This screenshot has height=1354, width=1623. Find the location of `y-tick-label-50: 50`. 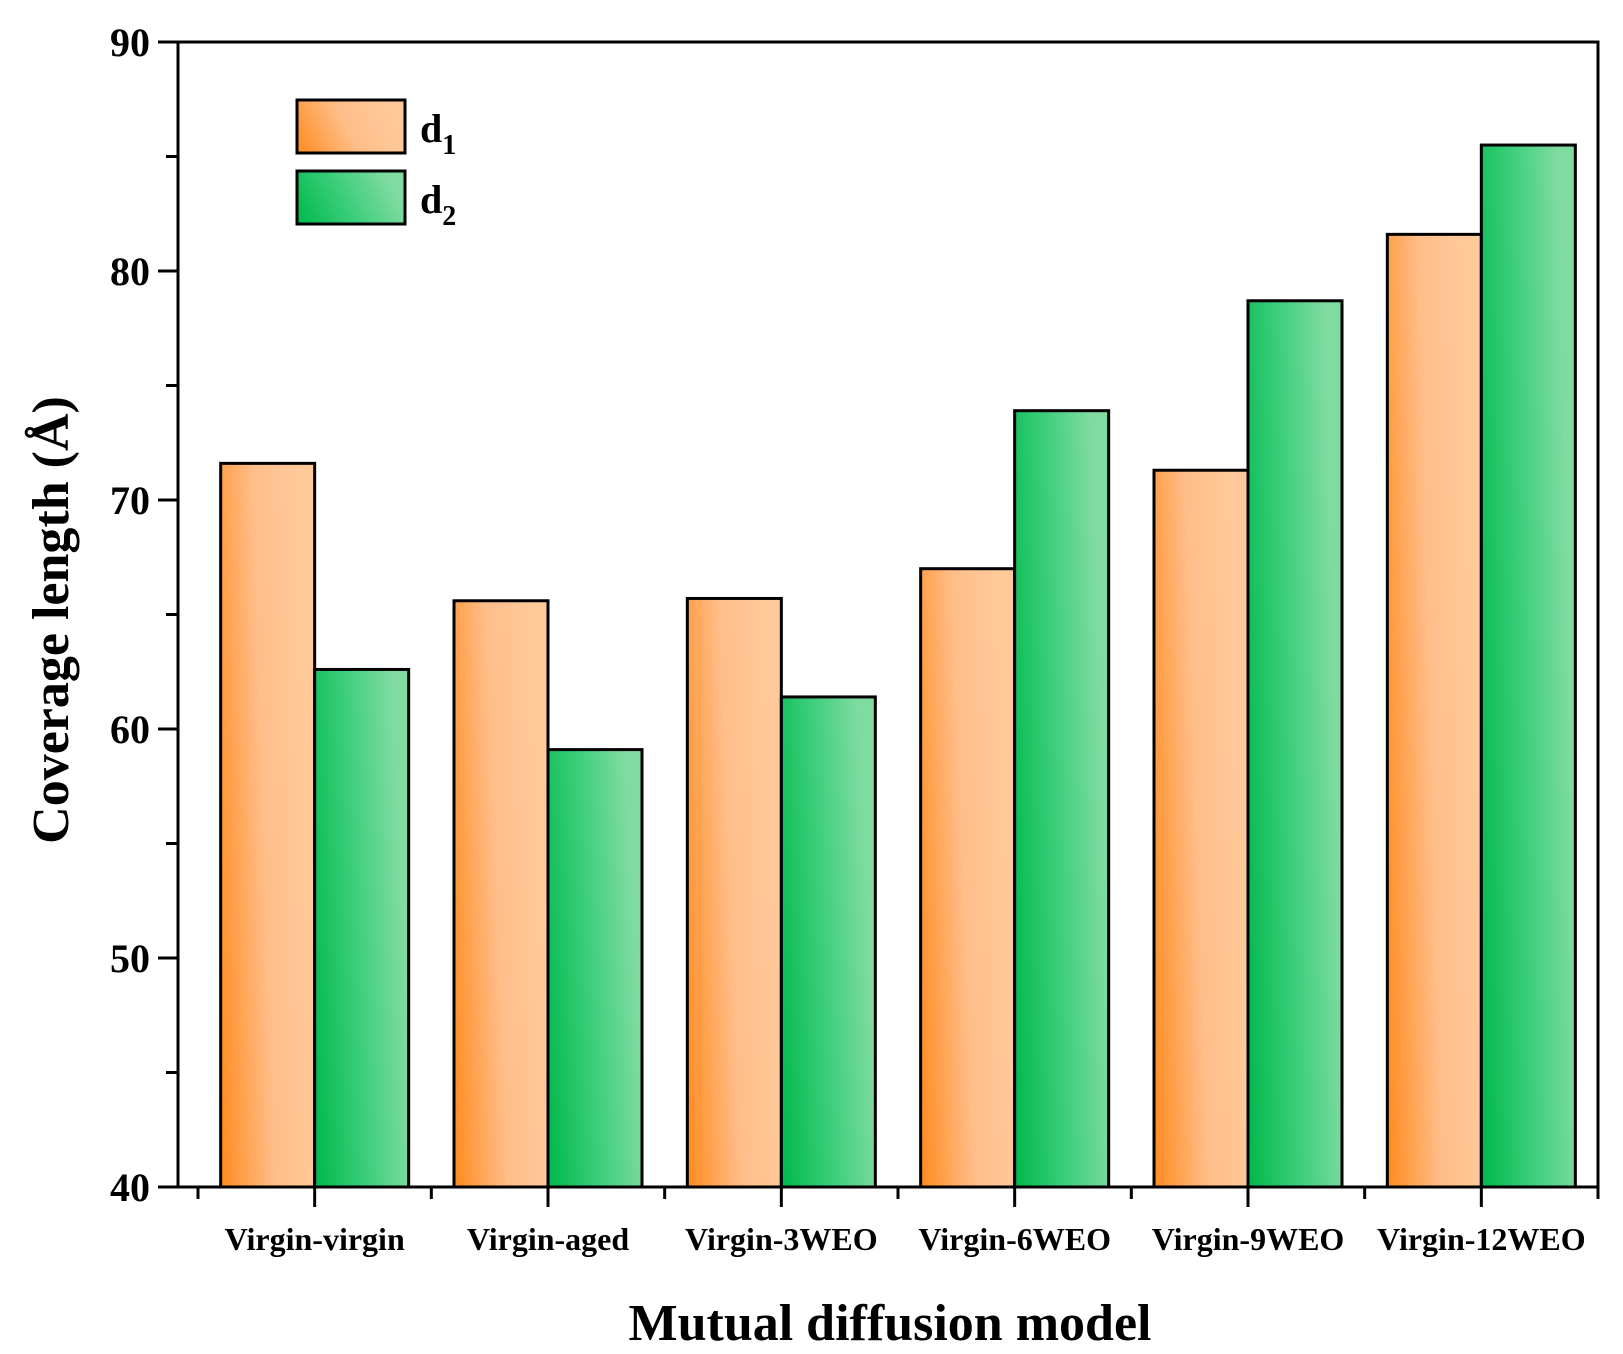

y-tick-label-50: 50 is located at coordinates (130, 958).